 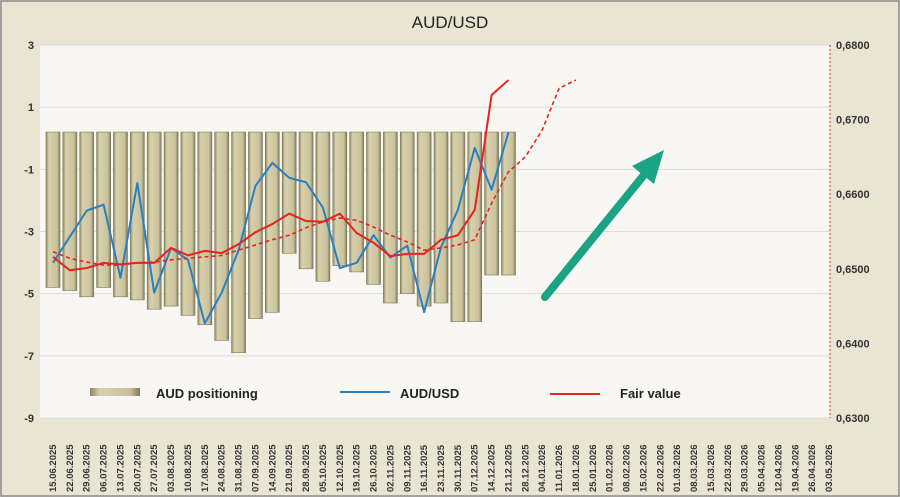 What do you see at coordinates (694, 468) in the screenshot?
I see `x-tick-label: 08.03.2026` at bounding box center [694, 468].